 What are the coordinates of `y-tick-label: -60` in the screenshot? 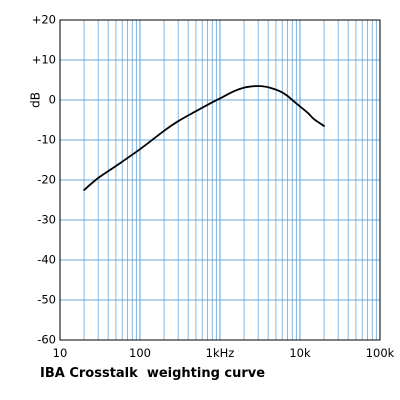 It's located at (46, 340).